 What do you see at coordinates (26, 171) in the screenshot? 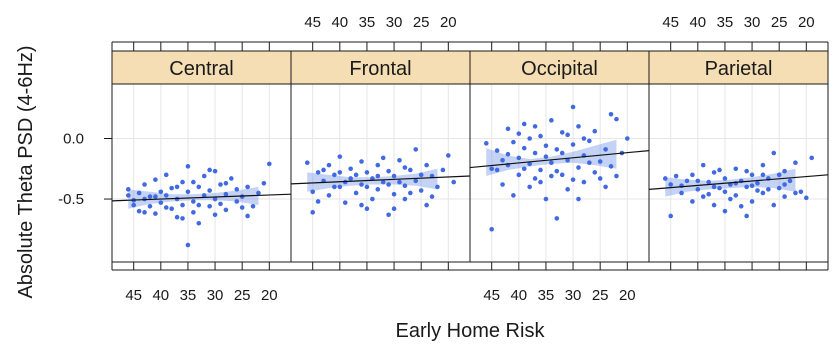
I see `y-axis-title: Absolute Theta PSD (4-6Hz)` at bounding box center [26, 171].